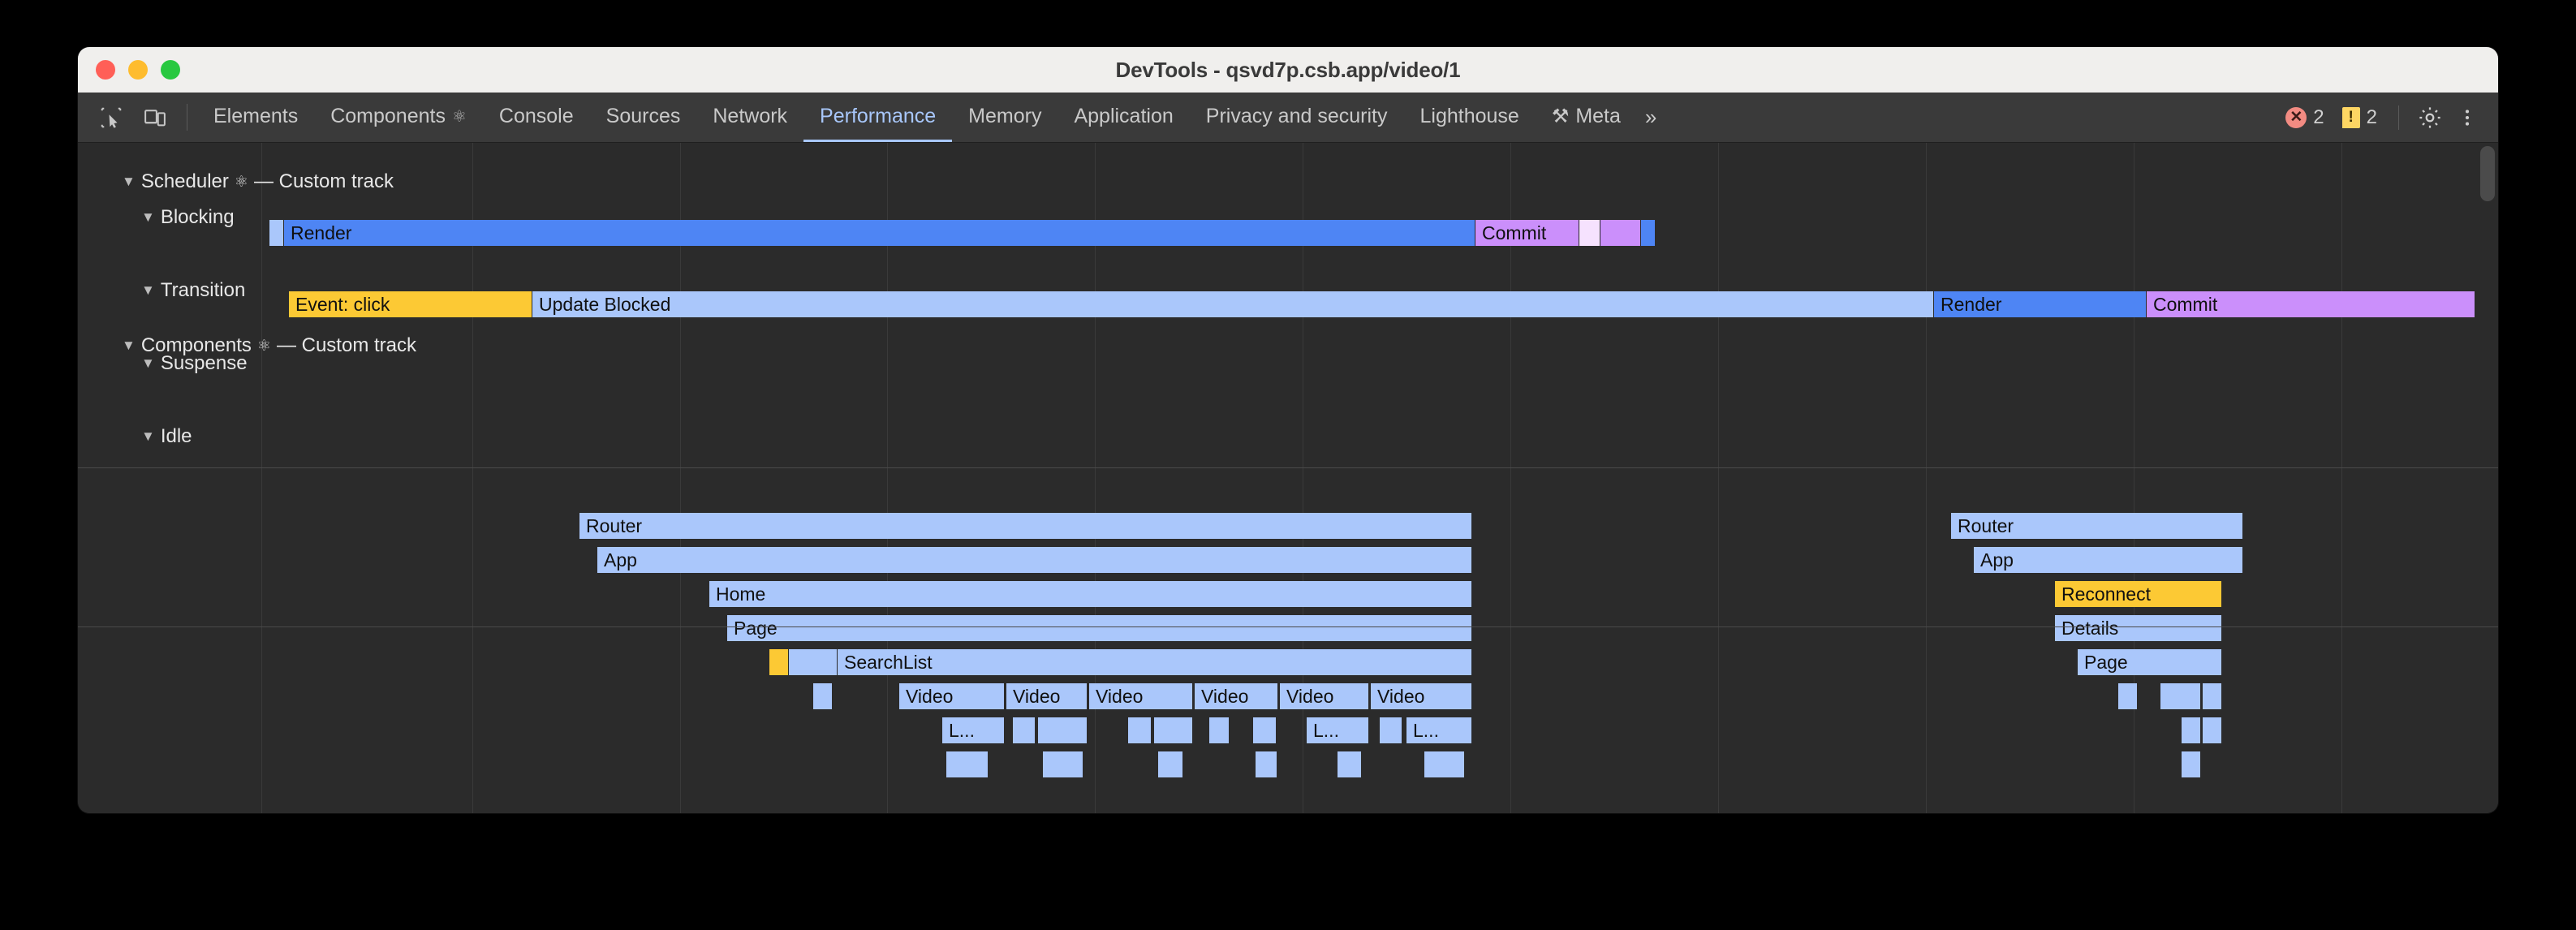  I want to click on flame-bar-reconnect: Reconnect, so click(2138, 594).